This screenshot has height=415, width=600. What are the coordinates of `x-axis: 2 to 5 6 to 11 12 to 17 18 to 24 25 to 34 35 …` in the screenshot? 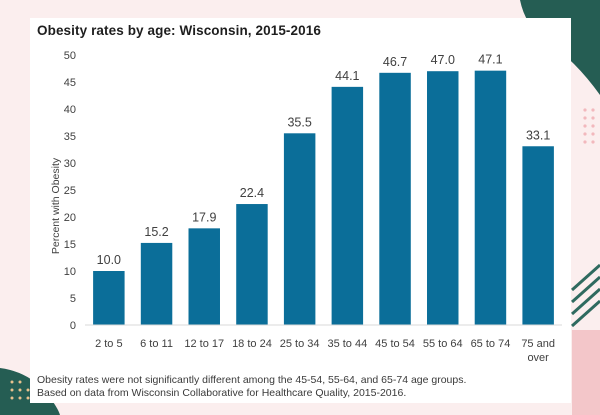 It's located at (323, 344).